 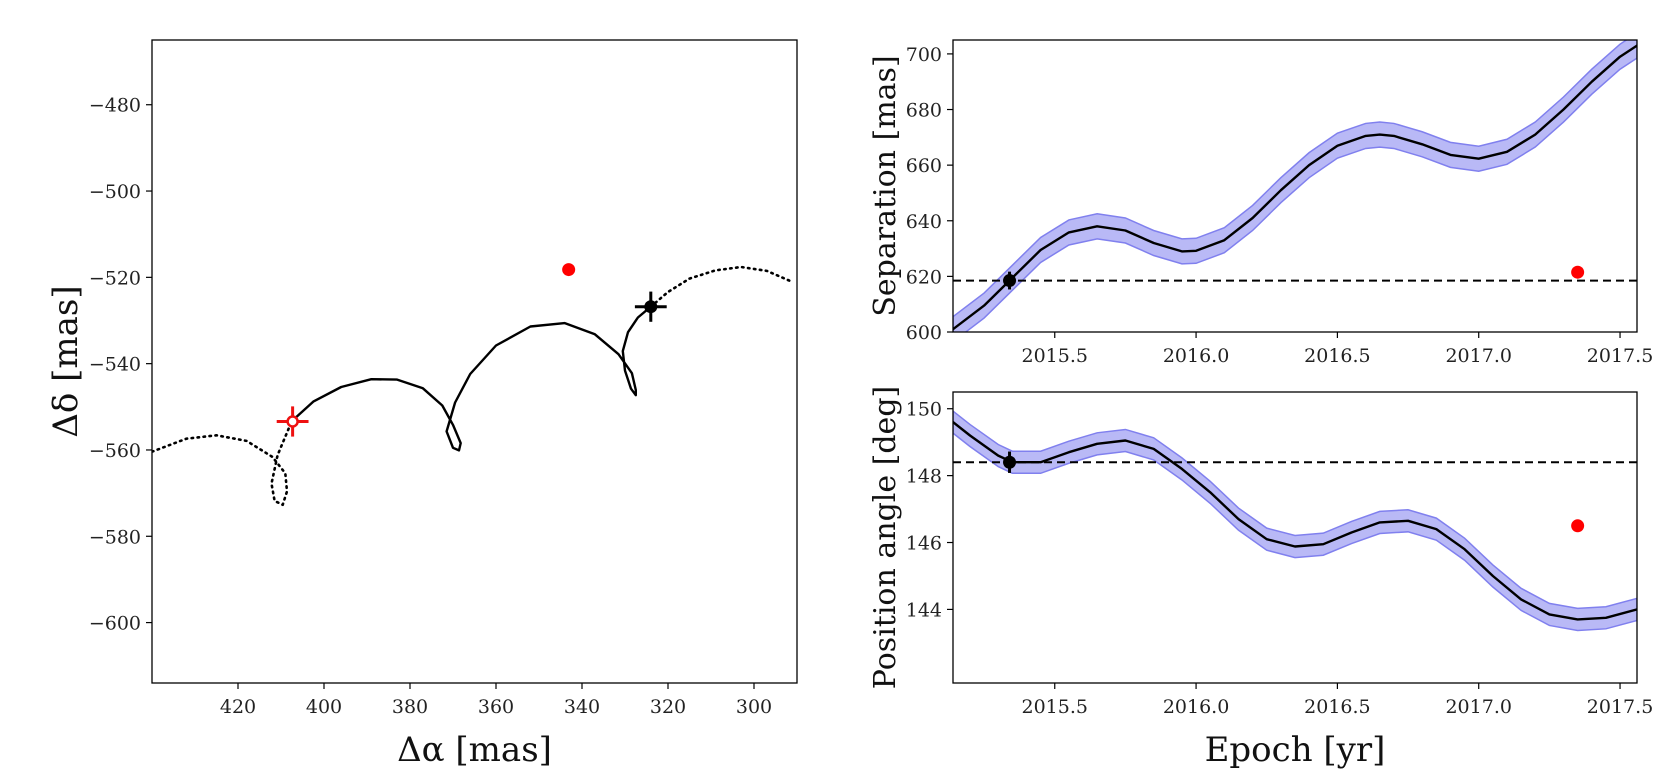 What do you see at coordinates (238, 707) in the screenshot?
I see `x-tick-label: 420` at bounding box center [238, 707].